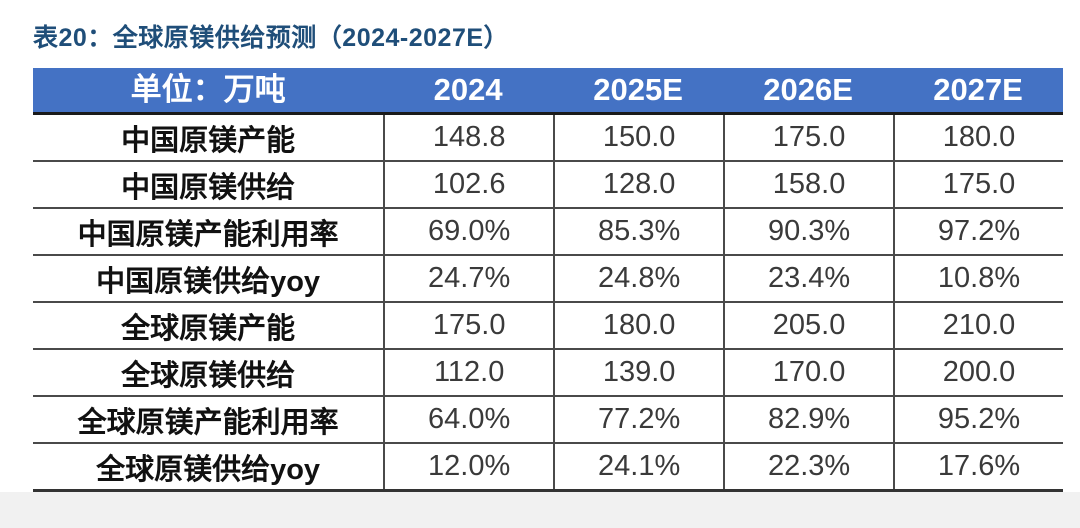  I want to click on row-label-cell: 中国原镁供给yoy, so click(208, 281).